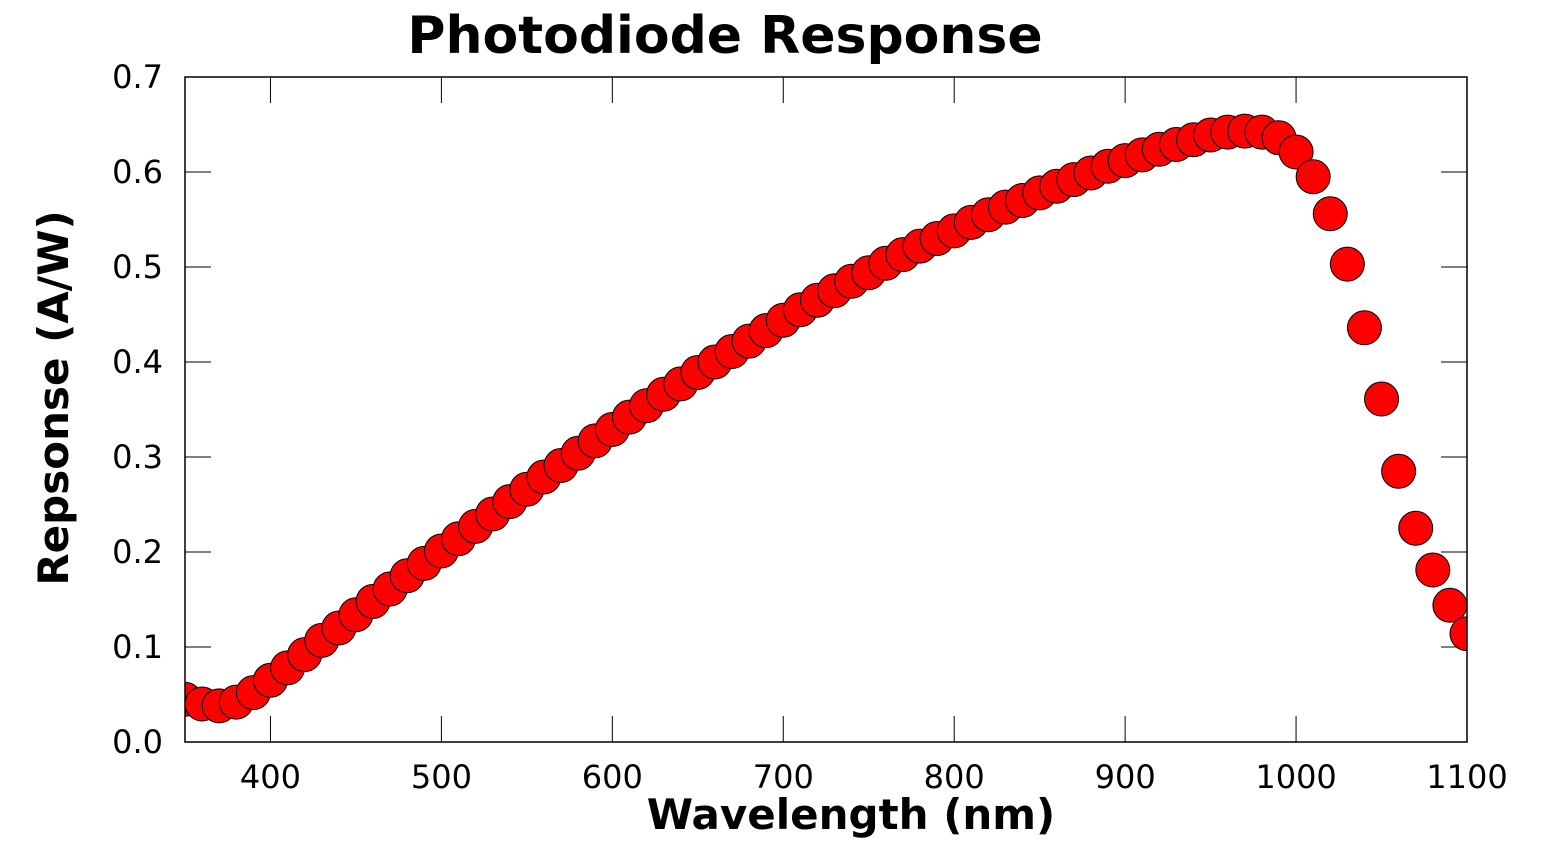 Image resolution: width=1543 pixels, height=863 pixels. I want to click on x-tick-label-900: 900, so click(1125, 777).